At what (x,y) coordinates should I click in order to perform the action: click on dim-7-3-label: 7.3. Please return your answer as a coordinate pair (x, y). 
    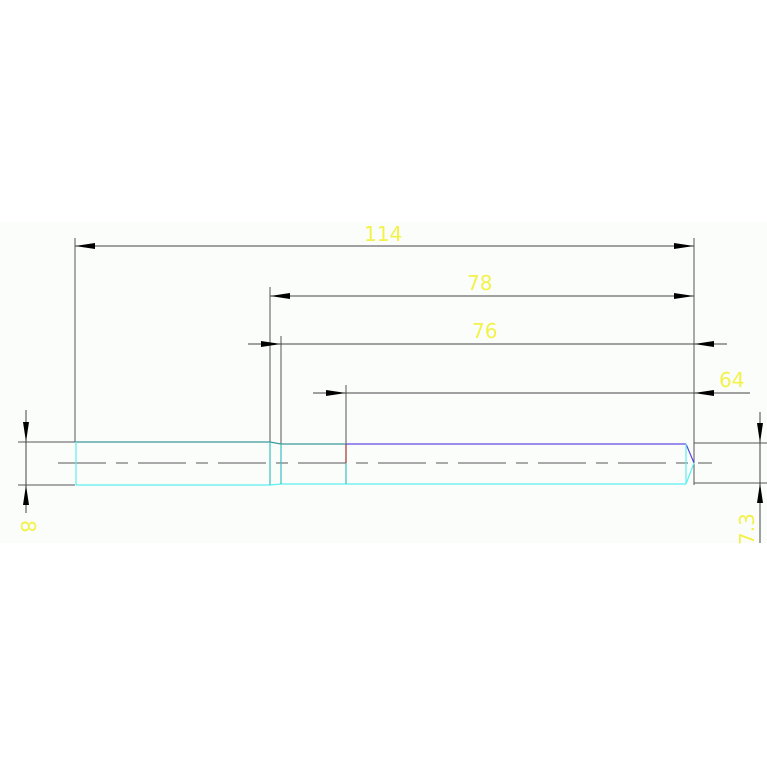
    Looking at the image, I should click on (747, 529).